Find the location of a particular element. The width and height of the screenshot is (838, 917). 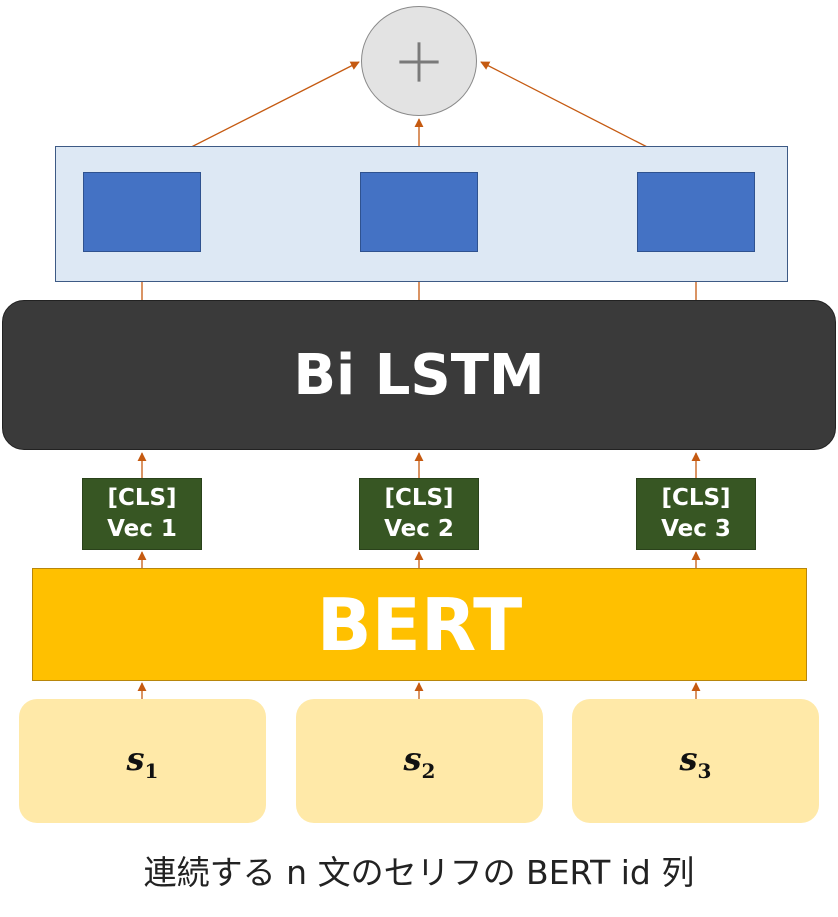

bert-block: BERT is located at coordinates (419, 624).